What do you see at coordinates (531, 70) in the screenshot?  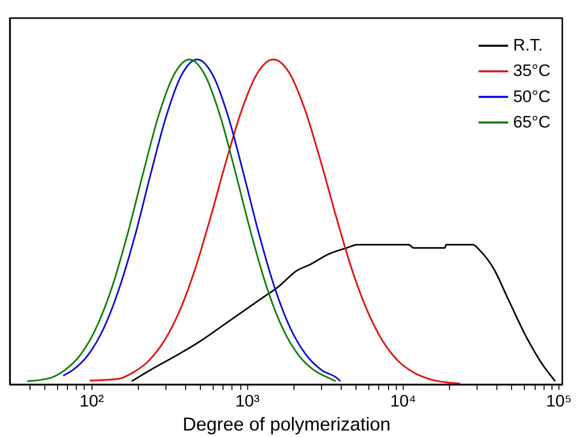 I see `legend-label: 35°C` at bounding box center [531, 70].